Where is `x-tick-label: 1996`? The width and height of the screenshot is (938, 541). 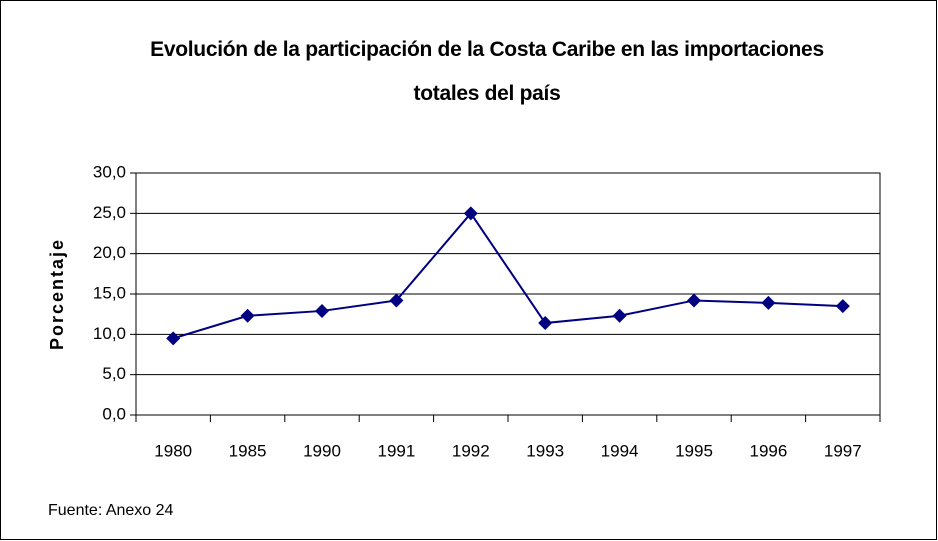
x-tick-label: 1996 is located at coordinates (768, 450).